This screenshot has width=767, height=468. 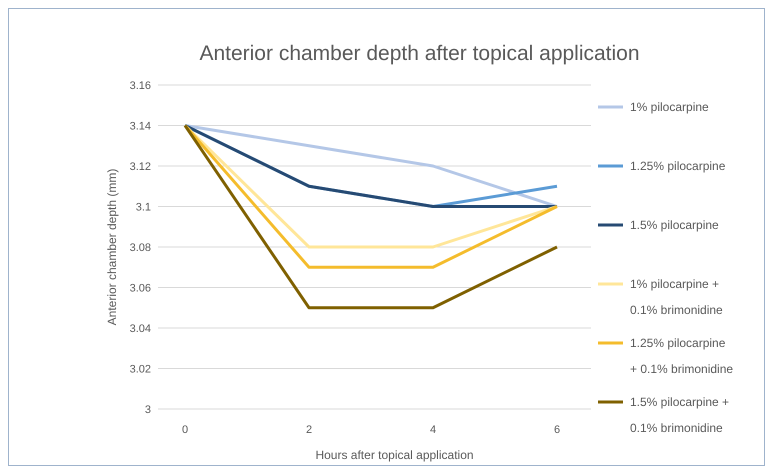 I want to click on y-tick-label: 3.04, so click(x=140, y=328).